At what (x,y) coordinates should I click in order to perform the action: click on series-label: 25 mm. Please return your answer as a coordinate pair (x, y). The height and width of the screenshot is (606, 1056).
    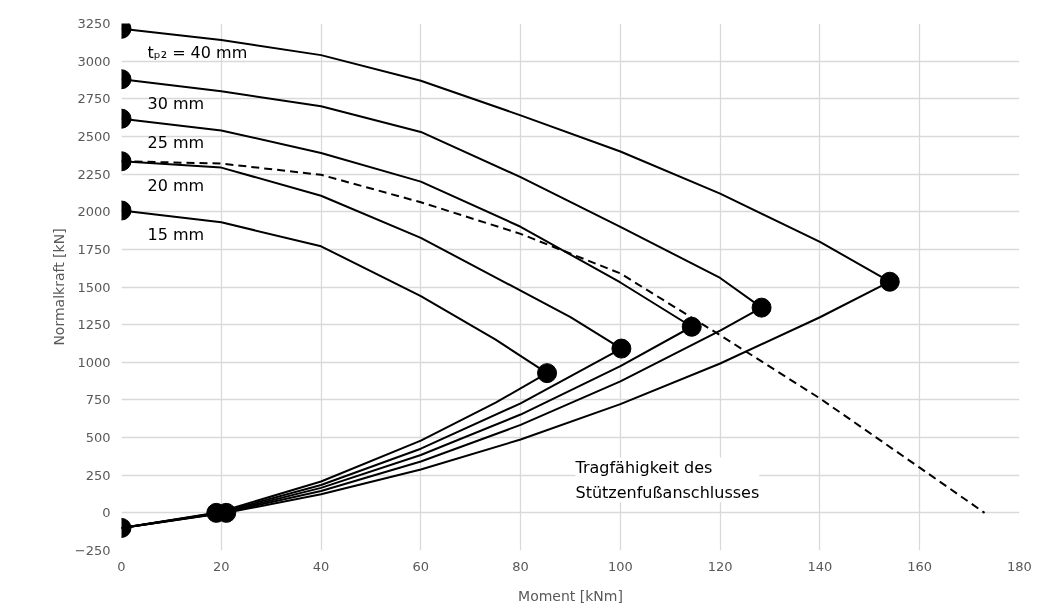
    Looking at the image, I should click on (176, 143).